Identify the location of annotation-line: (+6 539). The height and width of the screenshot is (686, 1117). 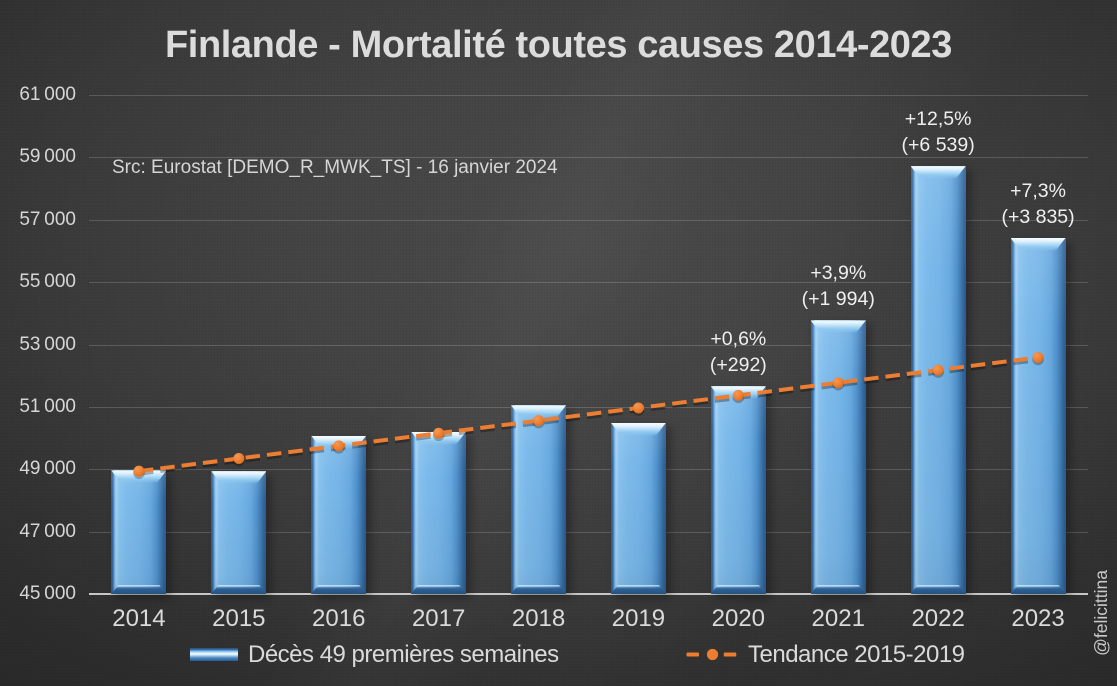
(938, 145).